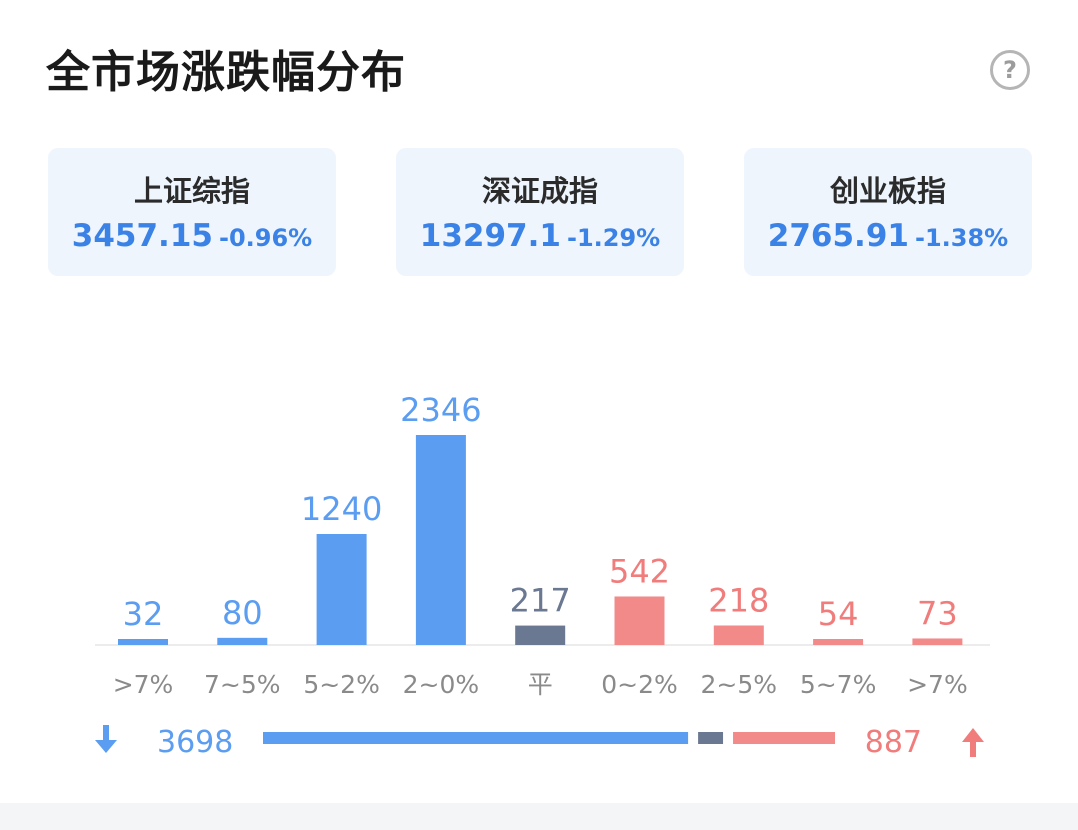 The image size is (1078, 830). Describe the element at coordinates (838, 614) in the screenshot. I see `bar-value-label: 54` at that location.